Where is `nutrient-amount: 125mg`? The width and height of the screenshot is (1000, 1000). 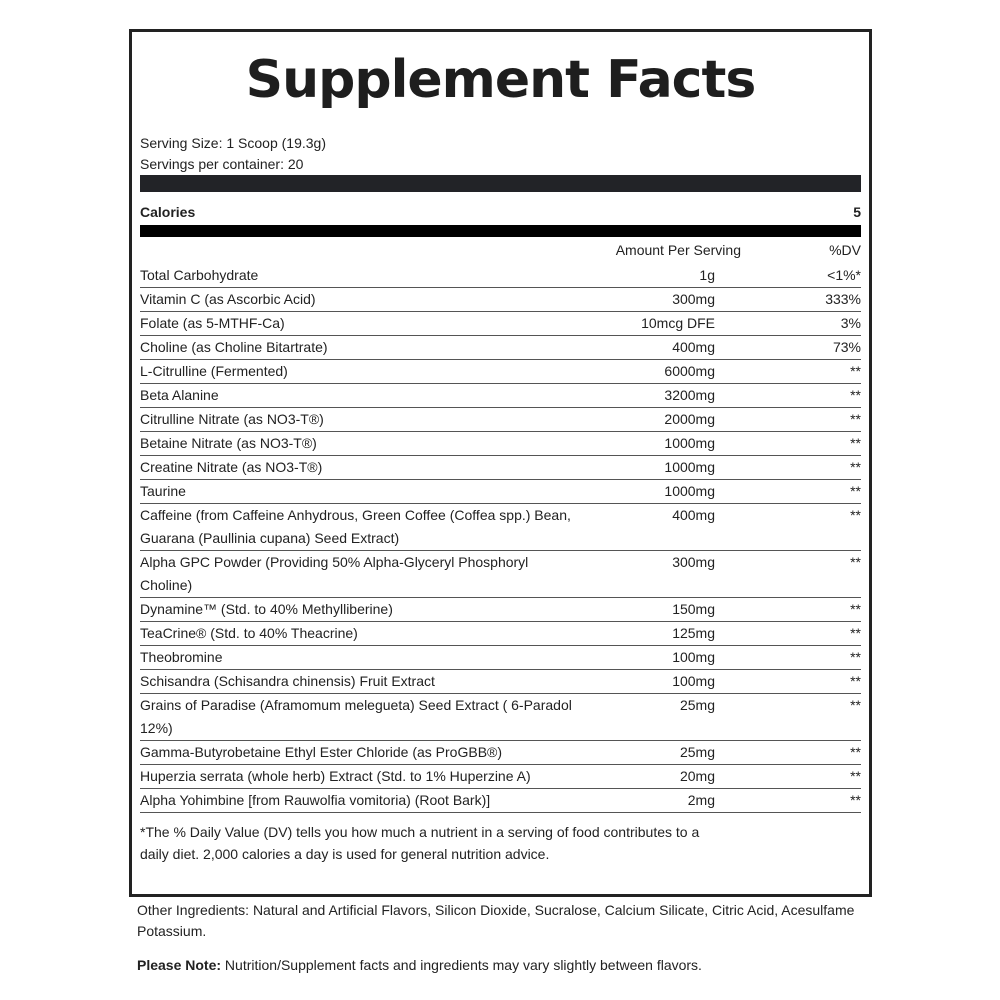 nutrient-amount: 125mg is located at coordinates (693, 633).